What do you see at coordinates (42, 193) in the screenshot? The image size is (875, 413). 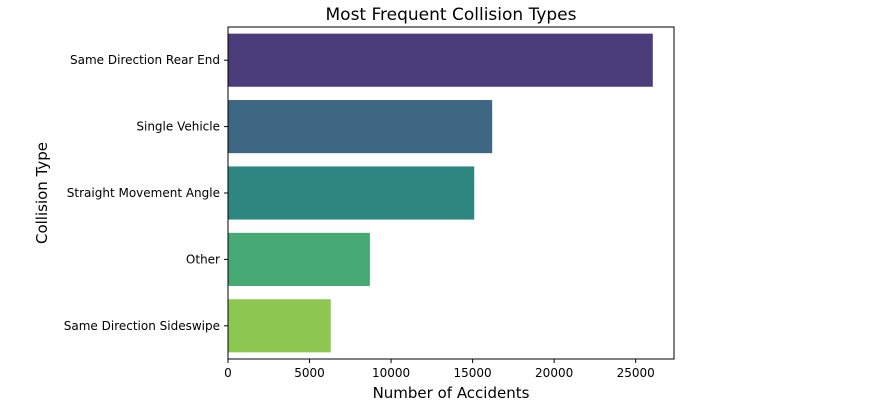 I see `y-axis-label: Collision Type` at bounding box center [42, 193].